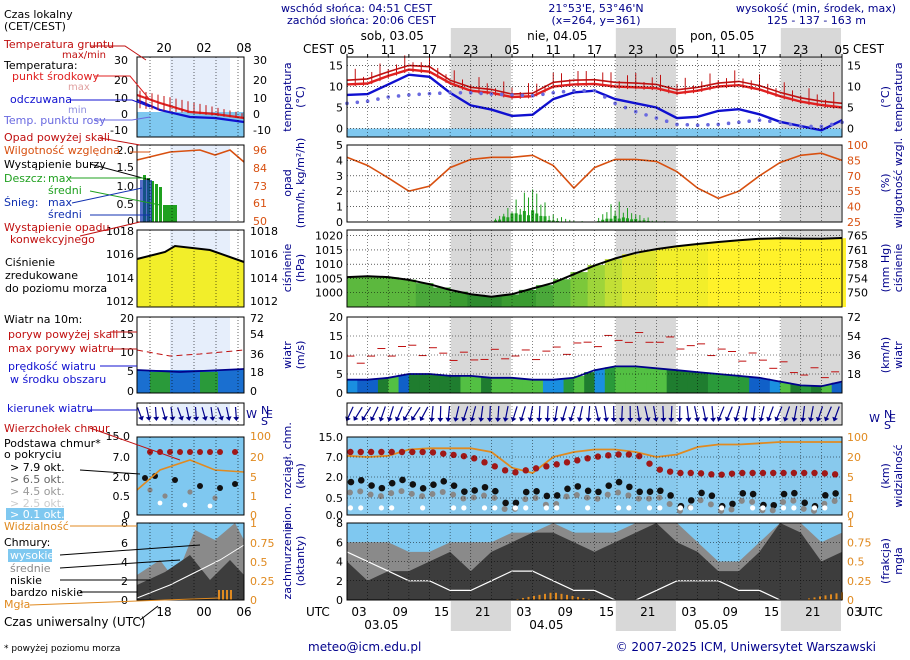  What do you see at coordinates (262, 581) in the screenshot?
I see `legend-tick: 0.25` at bounding box center [262, 581].